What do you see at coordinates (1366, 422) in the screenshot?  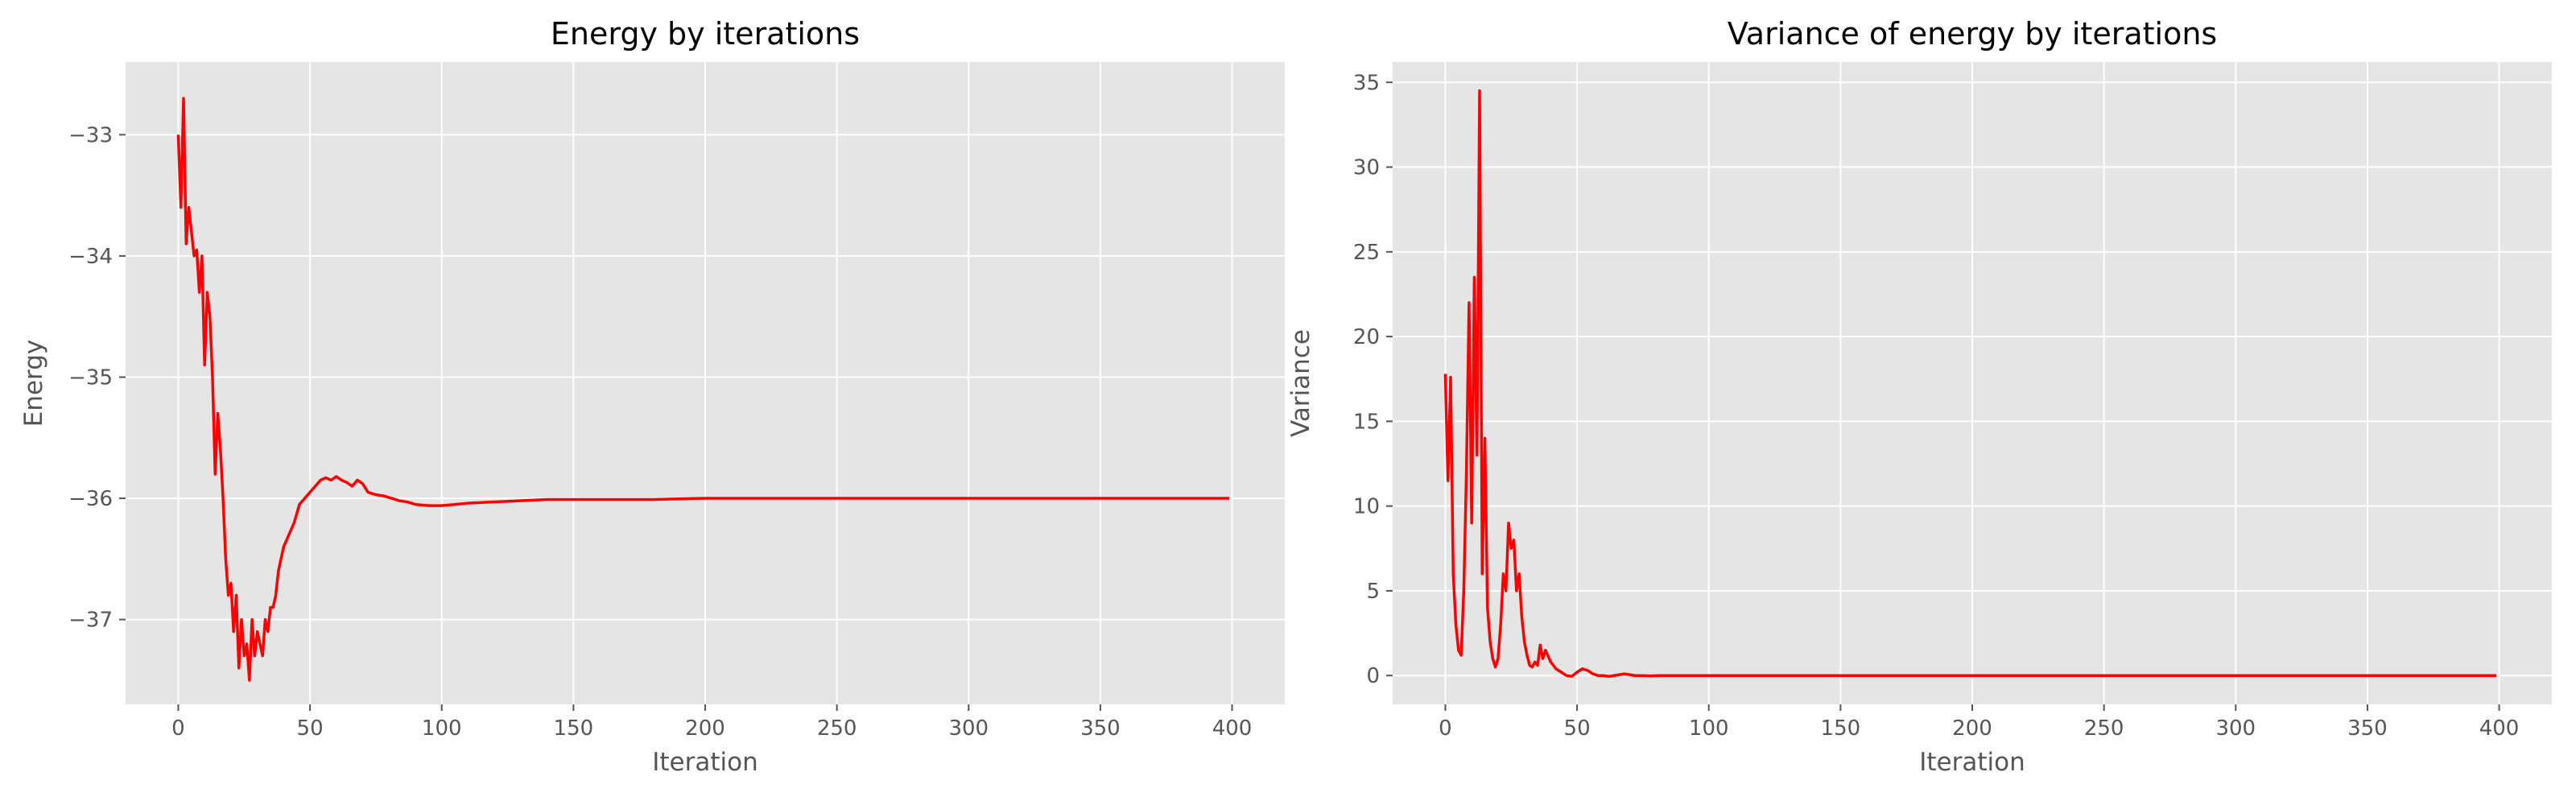 I see `variance-y-tick-label: 15` at bounding box center [1366, 422].